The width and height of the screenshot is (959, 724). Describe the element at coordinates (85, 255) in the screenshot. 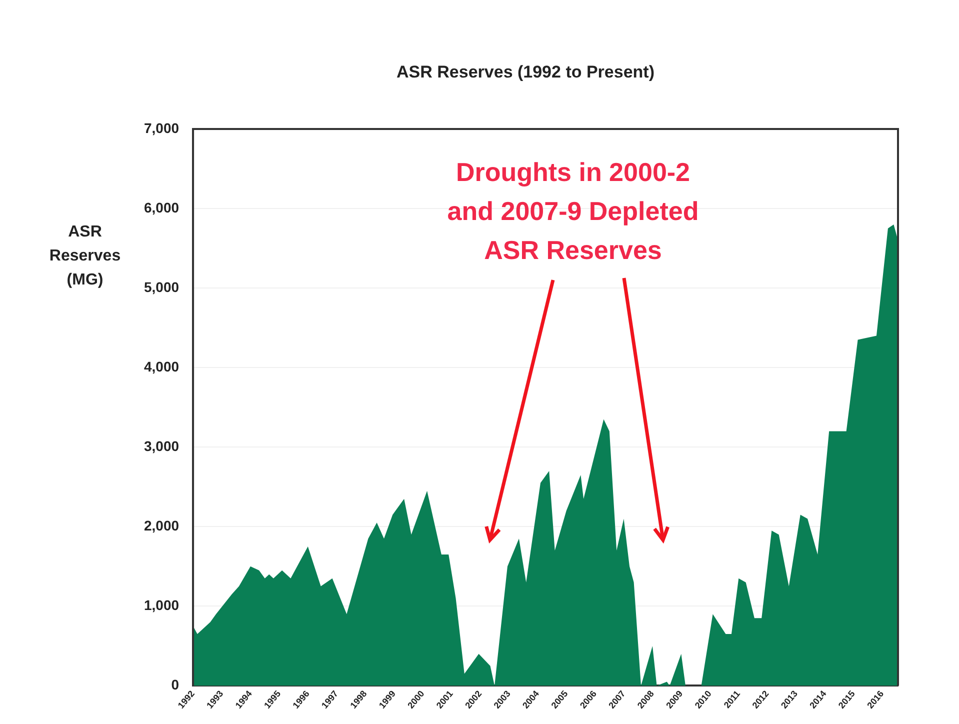

I see `y-axis-title: ASR Reserves (MG)` at that location.